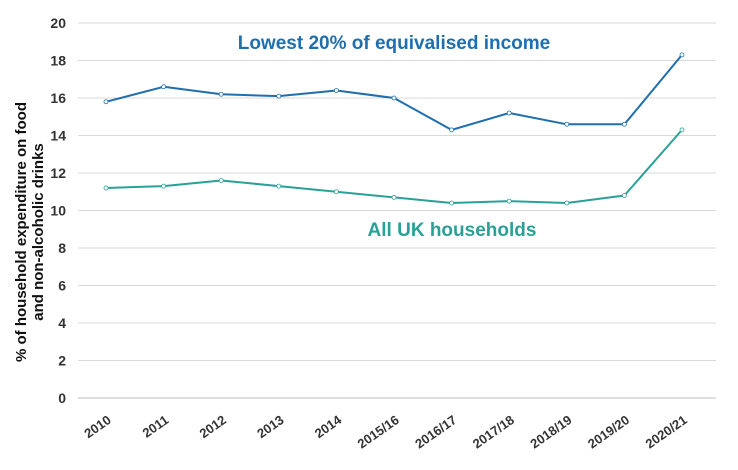 The image size is (738, 470). Describe the element at coordinates (666, 431) in the screenshot. I see `x-tick-label: 2020/21` at that location.